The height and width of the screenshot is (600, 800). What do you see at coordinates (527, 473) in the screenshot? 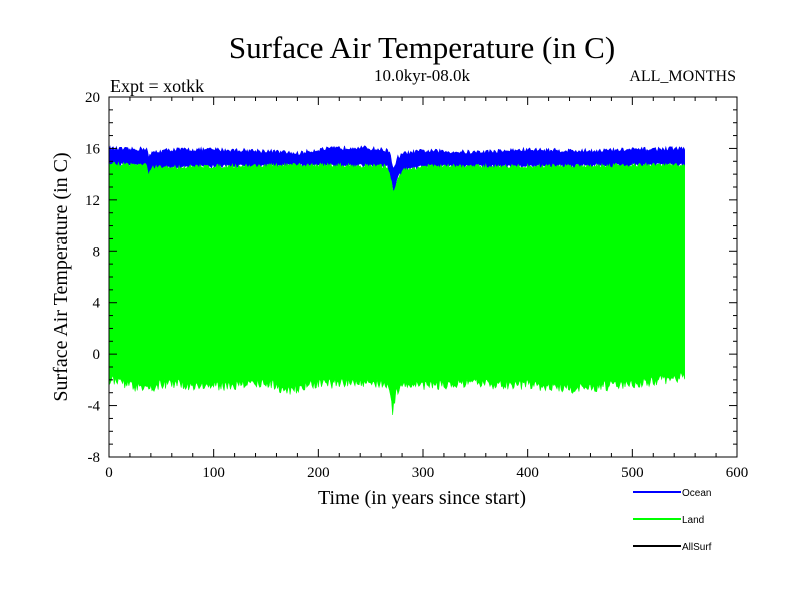
I see `x-tick-label: 400` at bounding box center [527, 473].